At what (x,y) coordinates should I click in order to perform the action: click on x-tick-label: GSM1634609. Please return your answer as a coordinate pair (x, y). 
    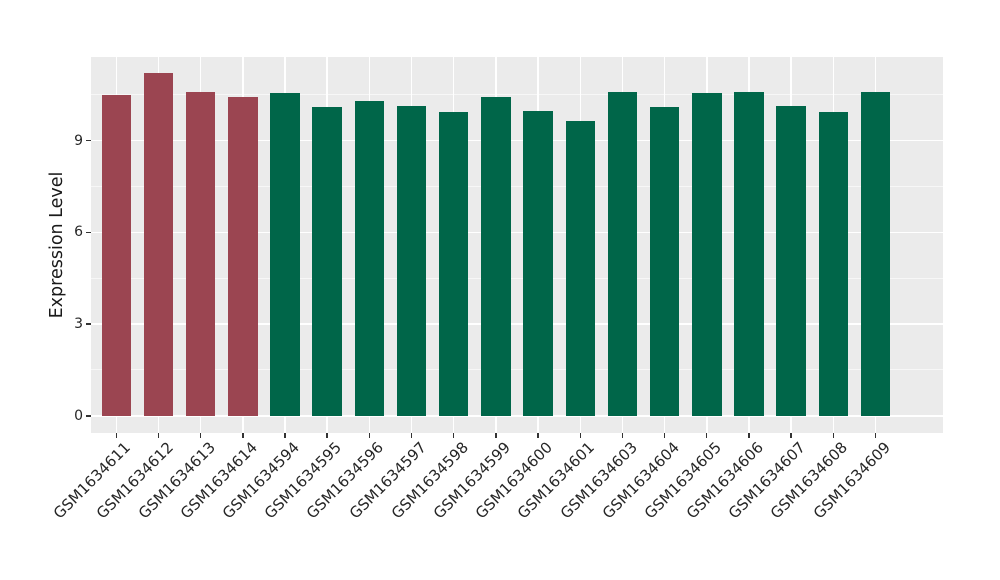
    Looking at the image, I should click on (851, 480).